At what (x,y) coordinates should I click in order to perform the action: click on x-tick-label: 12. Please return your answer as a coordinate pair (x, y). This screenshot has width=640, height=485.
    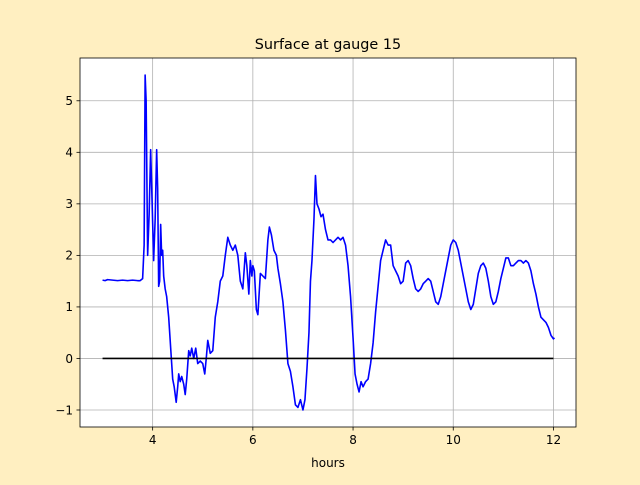
    Looking at the image, I should click on (553, 440).